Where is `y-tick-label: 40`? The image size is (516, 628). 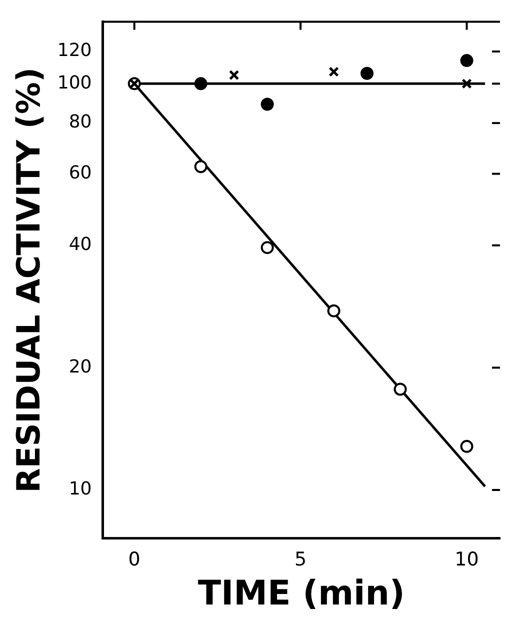 y-tick-label: 40 is located at coordinates (80, 245).